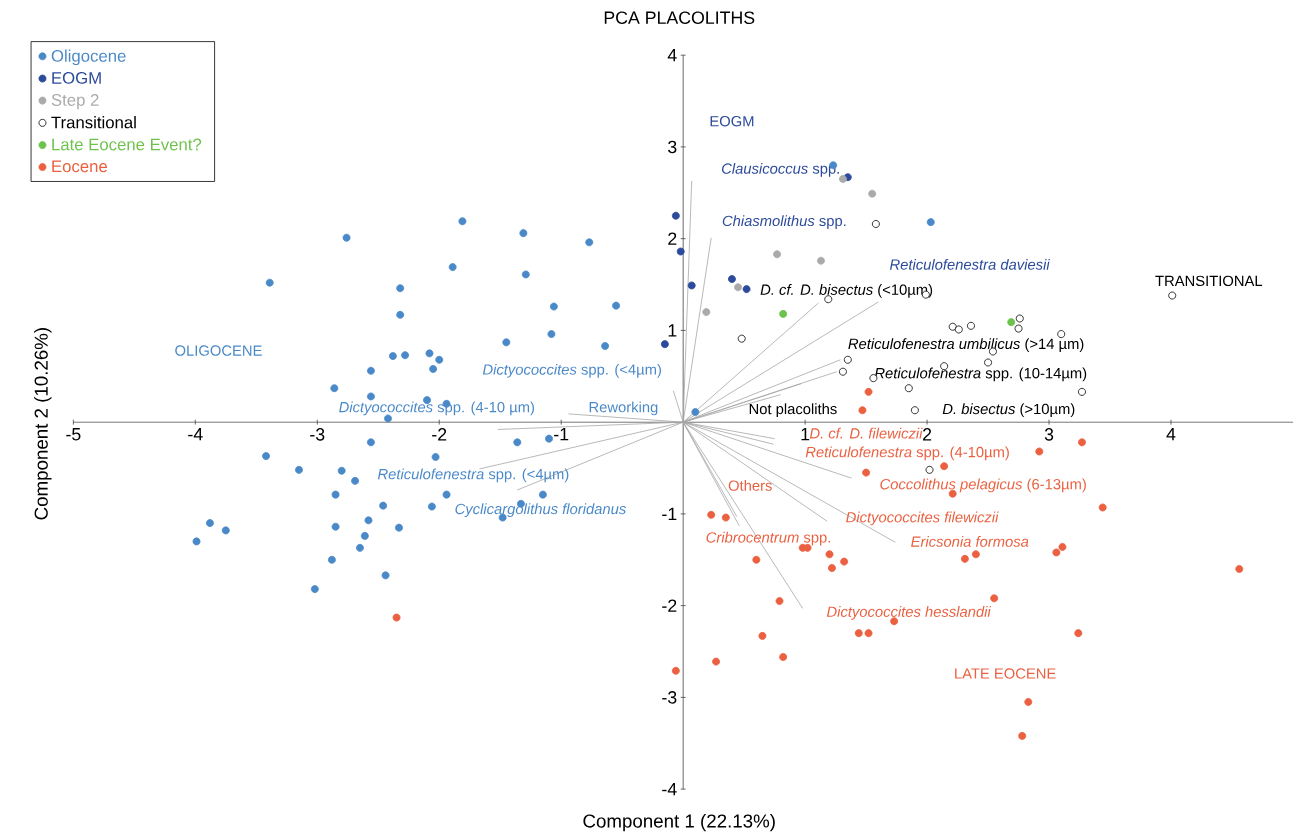  Describe the element at coordinates (679, 17) in the screenshot. I see `chart-title: PCA PLACOLITHS` at that location.